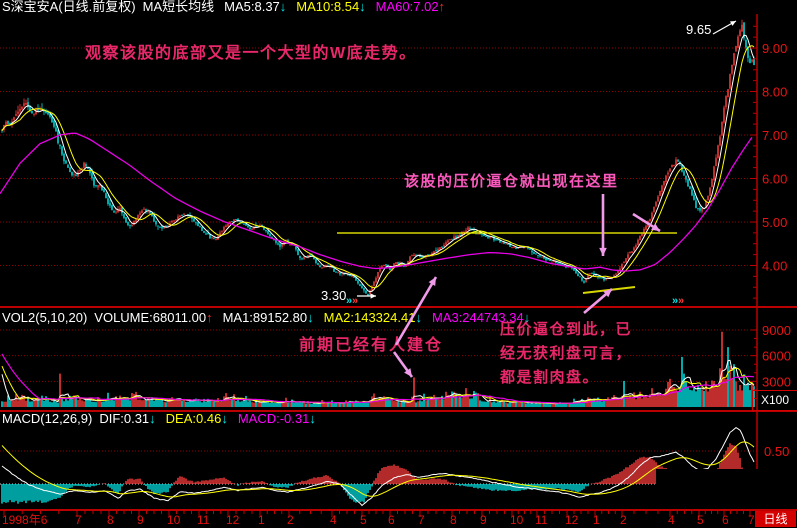 The height and width of the screenshot is (528, 797). I want to click on svg-text: 6.00, so click(774, 179).